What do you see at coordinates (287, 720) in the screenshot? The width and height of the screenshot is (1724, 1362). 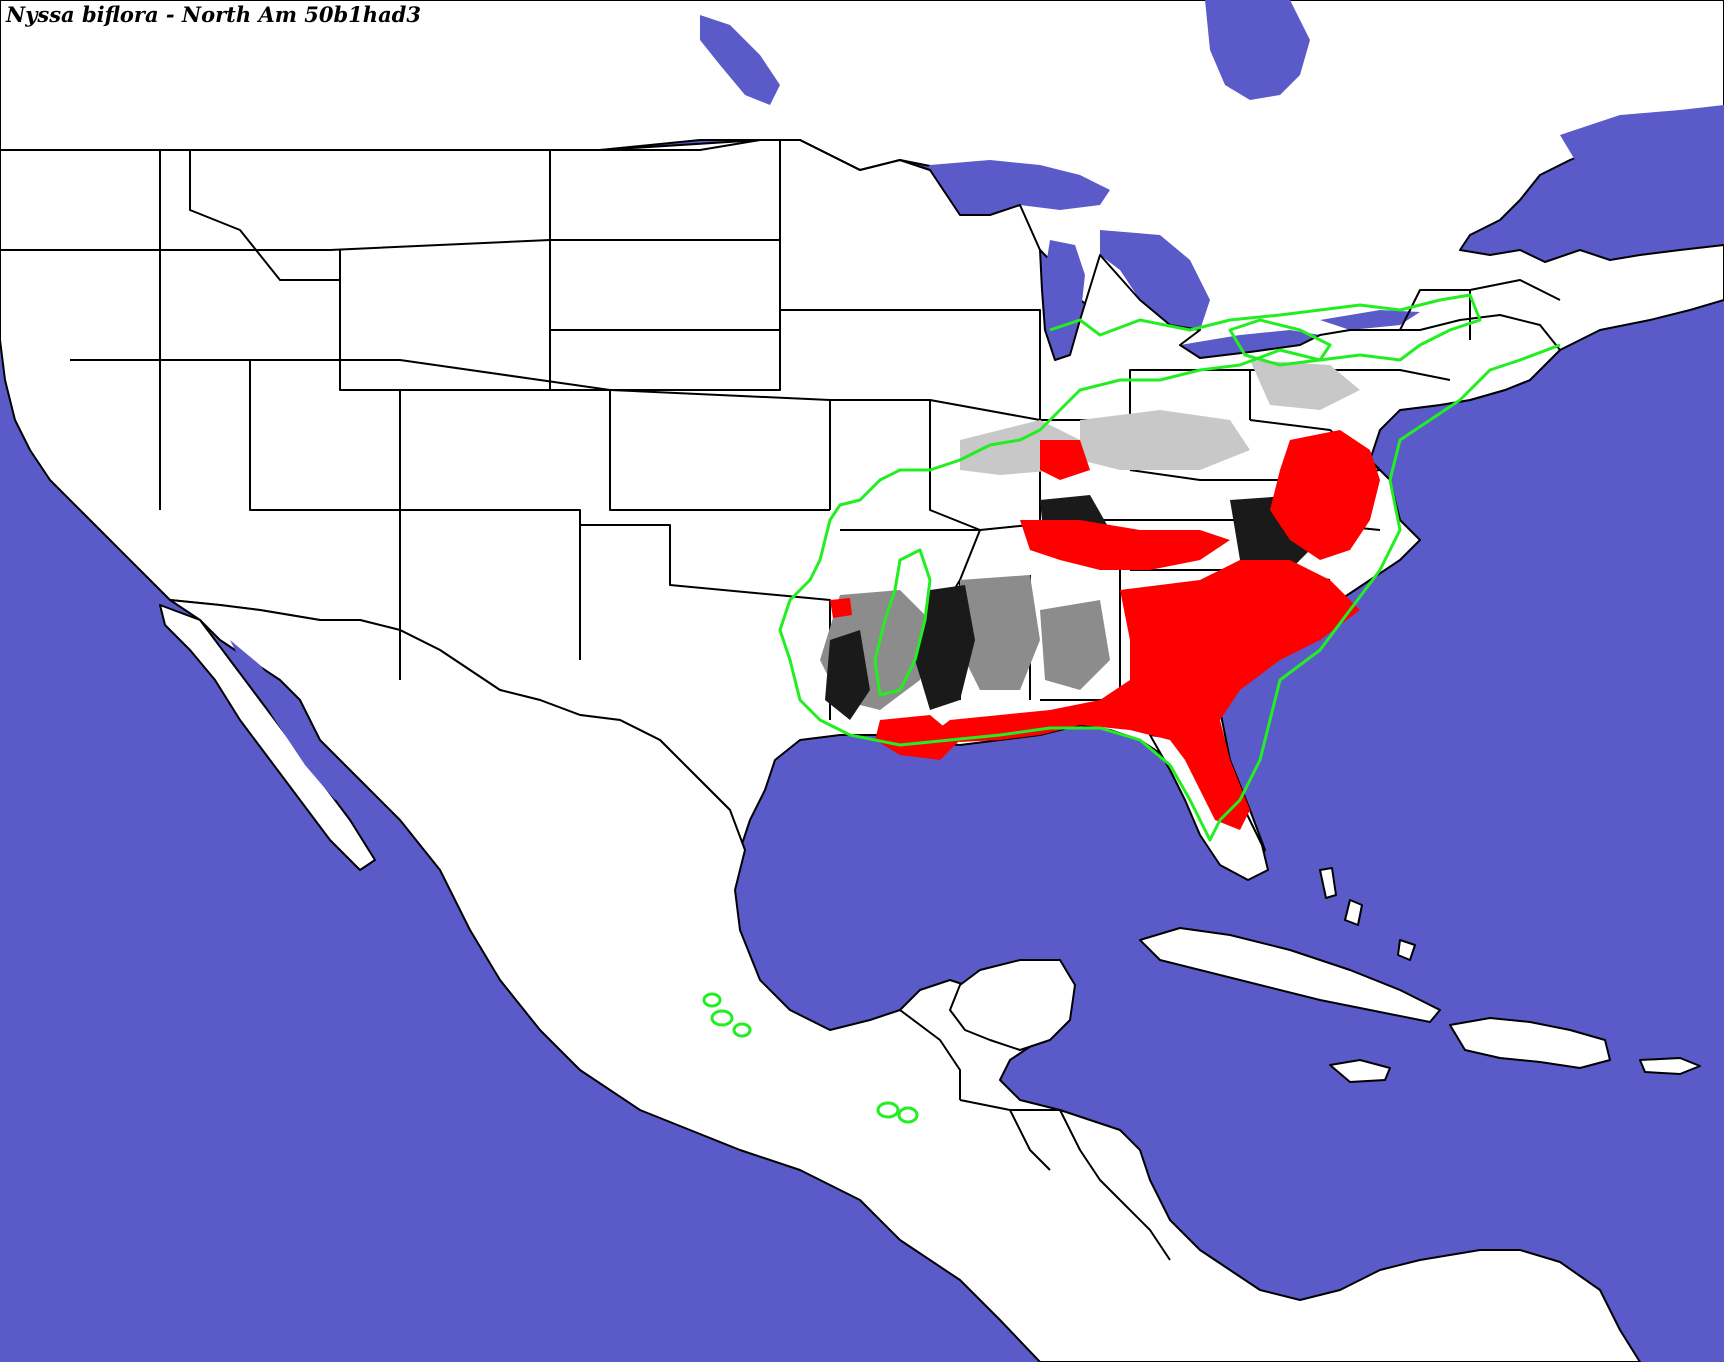 I see `gulf-of-california` at bounding box center [287, 720].